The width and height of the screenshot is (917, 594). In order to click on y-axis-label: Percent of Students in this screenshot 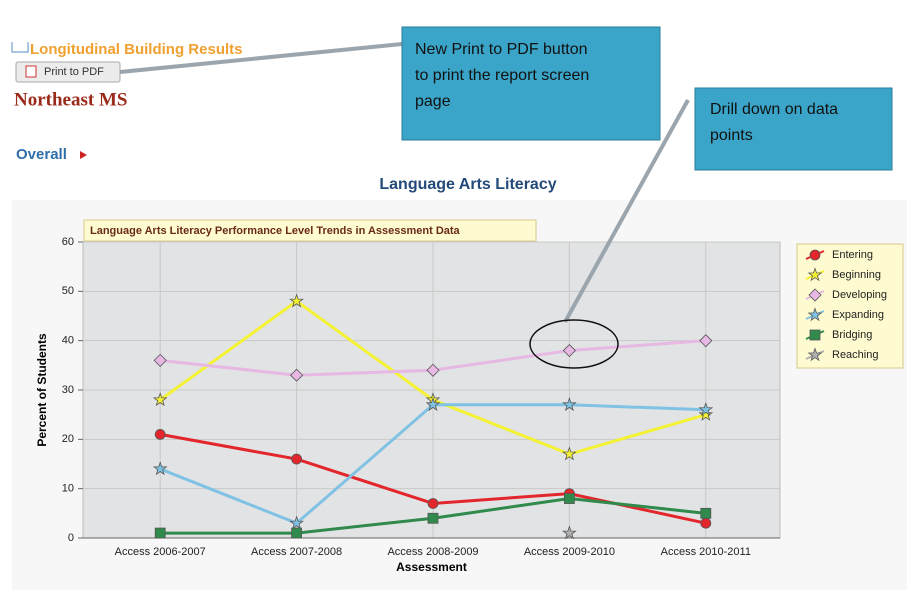, I will do `click(42, 390)`.